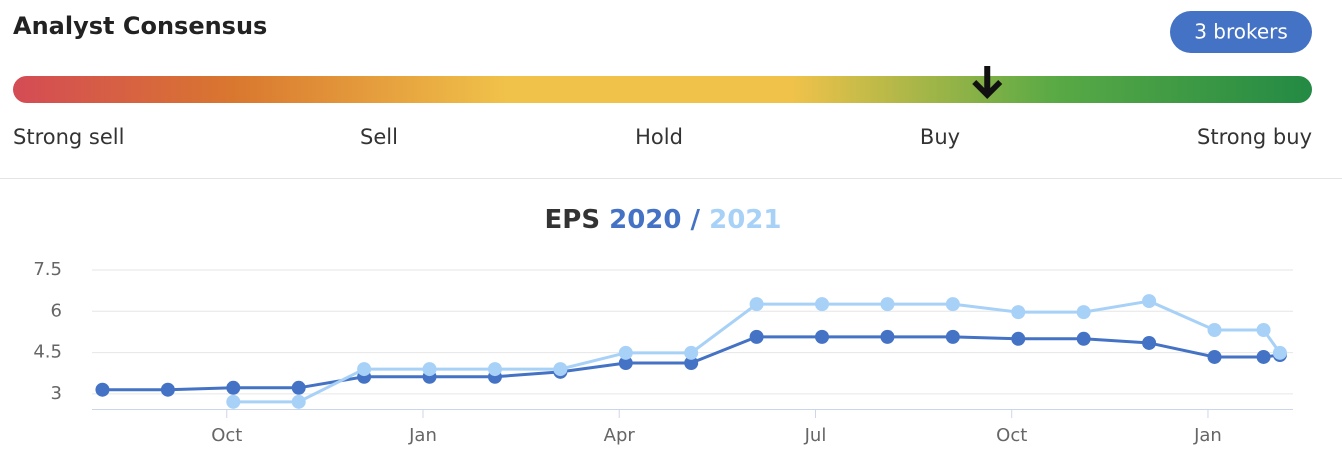 The width and height of the screenshot is (1342, 464). What do you see at coordinates (659, 137) in the screenshot?
I see `gauge-label: Hold` at bounding box center [659, 137].